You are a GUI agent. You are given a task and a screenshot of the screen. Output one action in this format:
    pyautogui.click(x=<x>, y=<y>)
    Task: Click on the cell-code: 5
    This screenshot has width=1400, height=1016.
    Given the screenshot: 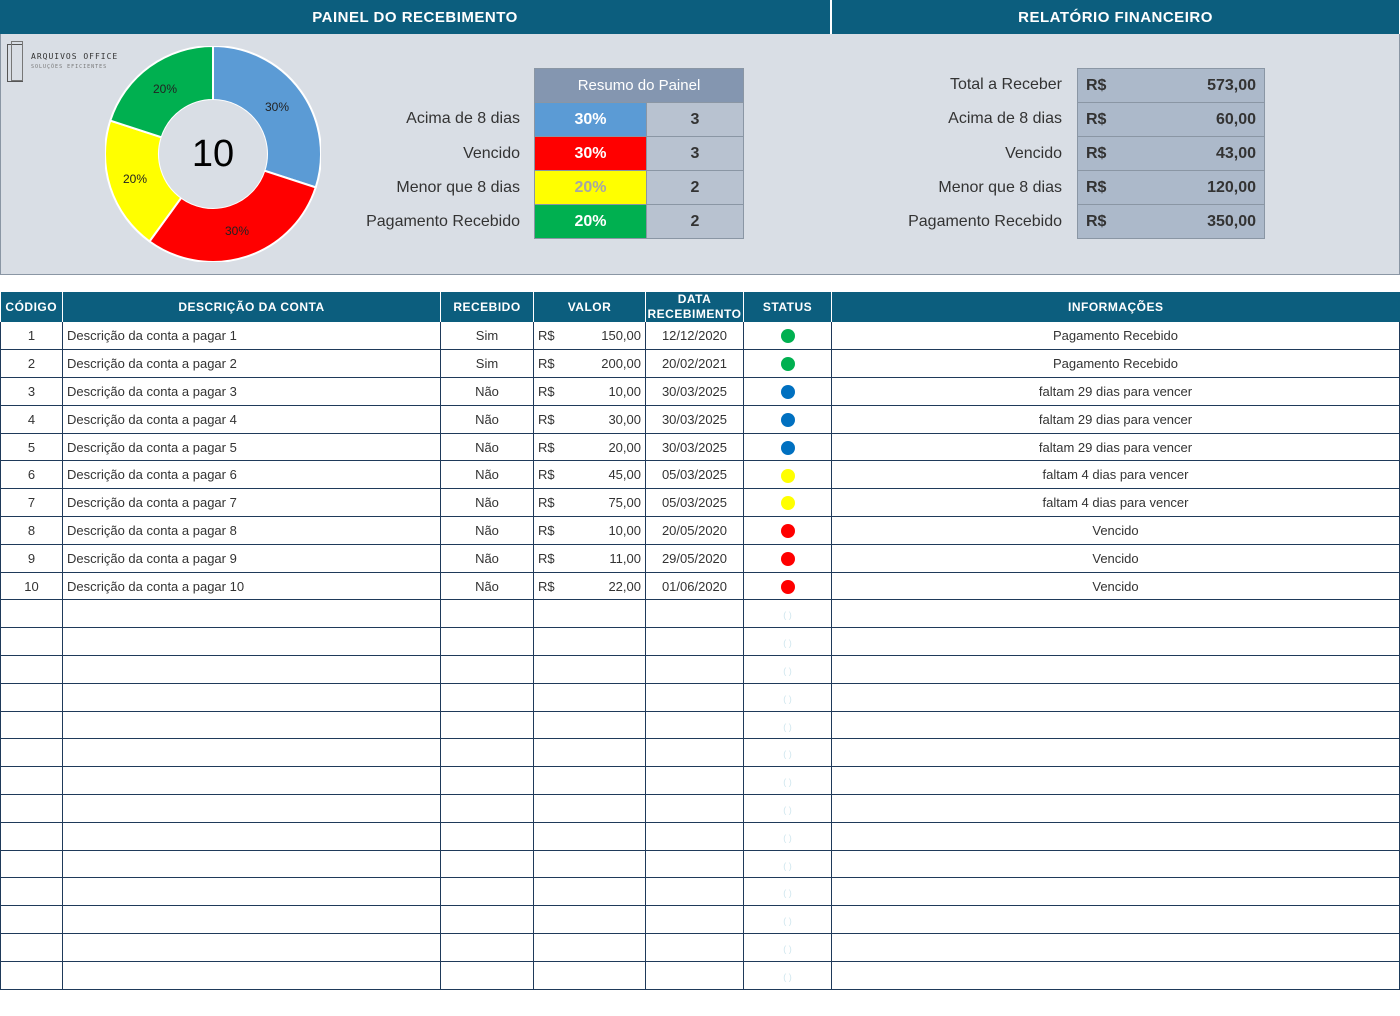 What is the action you would take?
    pyautogui.click(x=31, y=447)
    